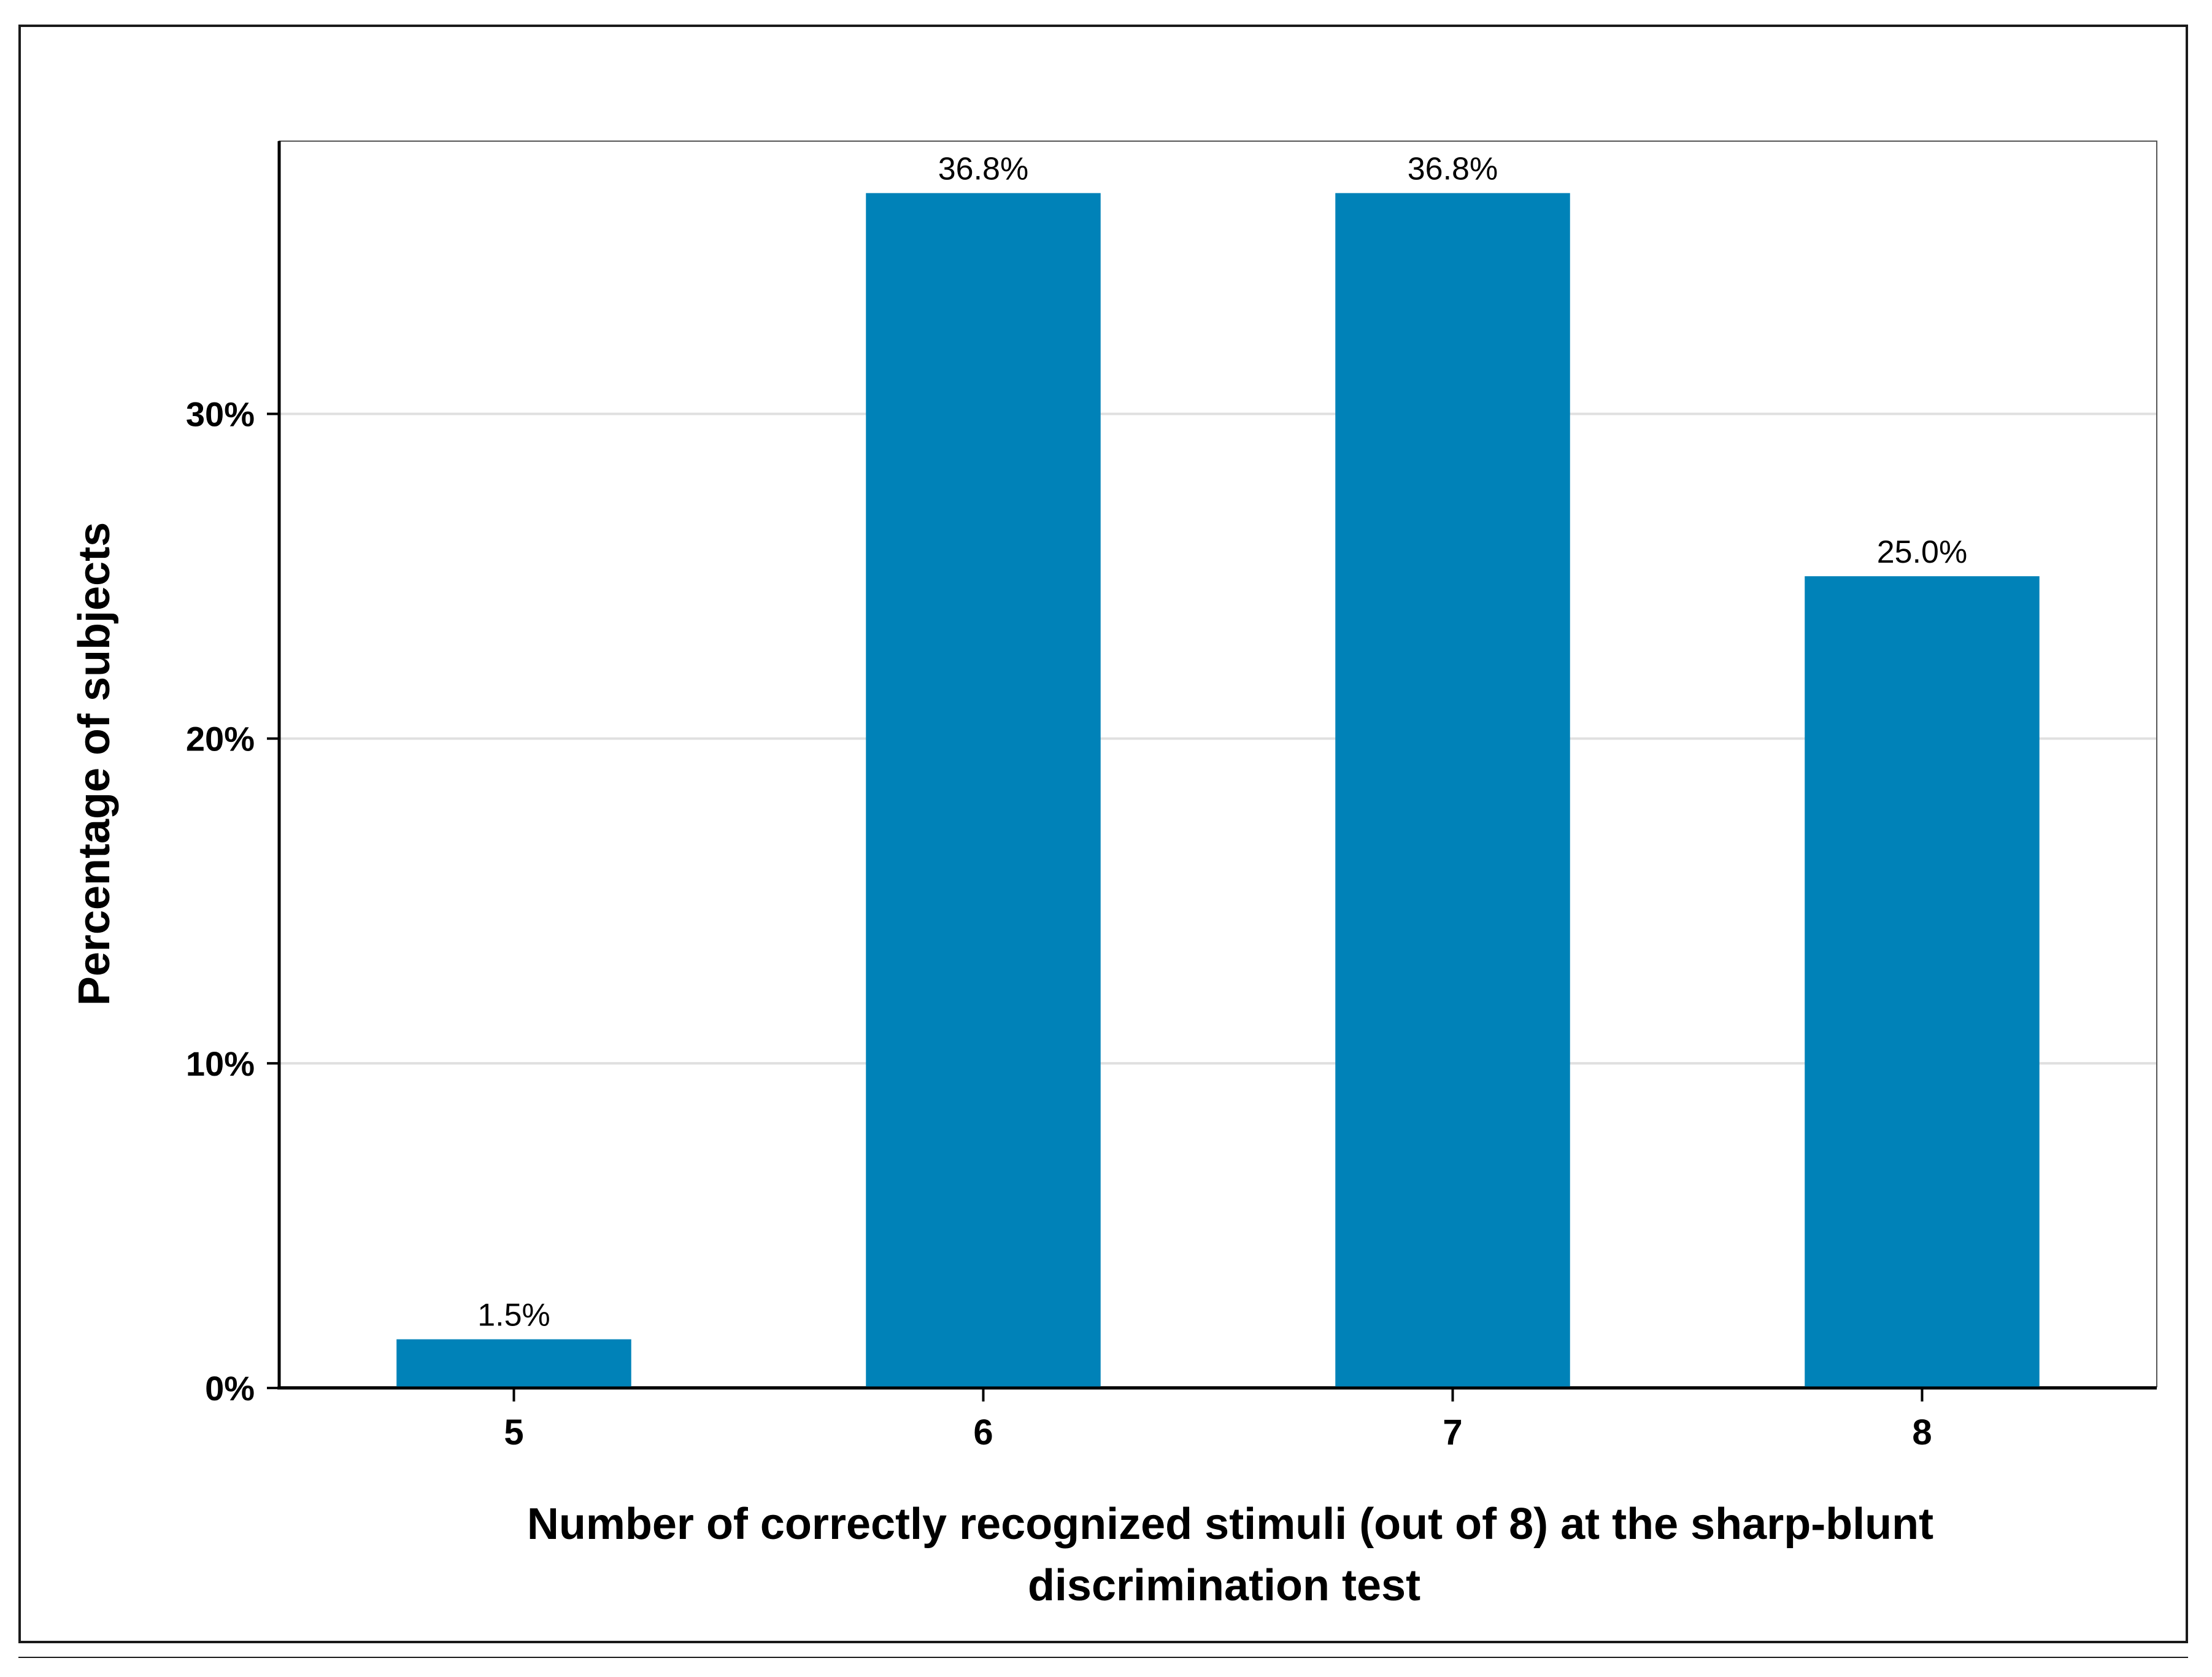 The image size is (2212, 1677). I want to click on y-axis-title: Percentage of subjects, so click(95, 764).